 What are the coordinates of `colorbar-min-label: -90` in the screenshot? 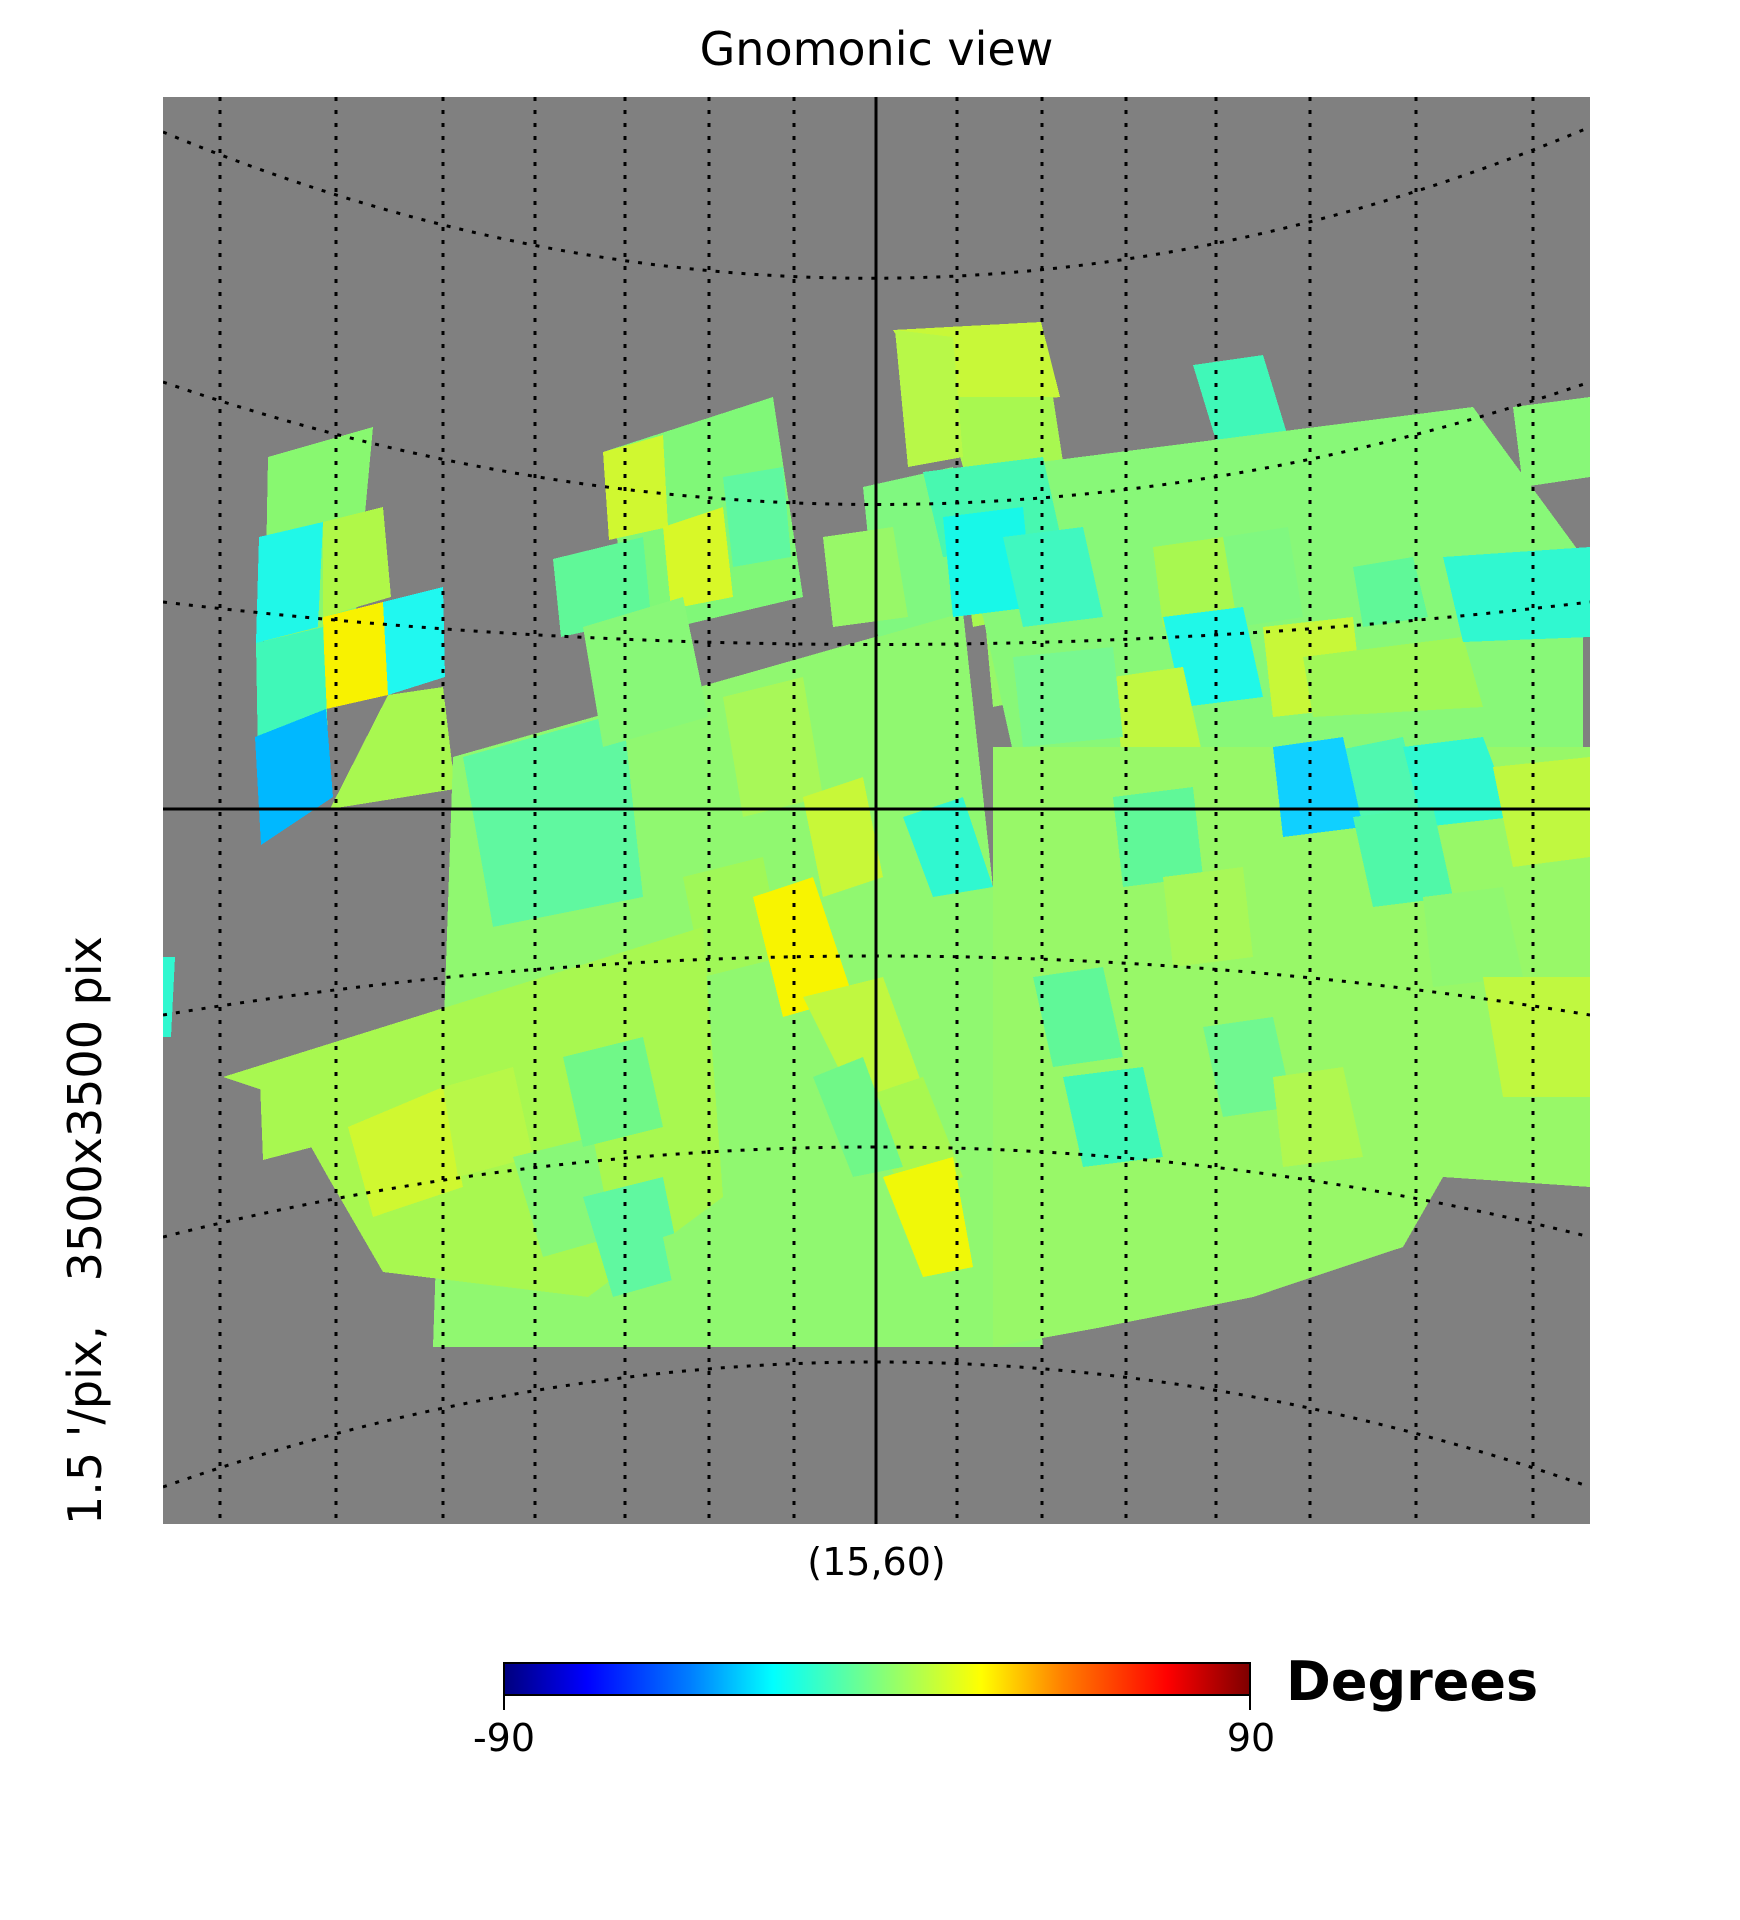 It's located at (504, 1738).